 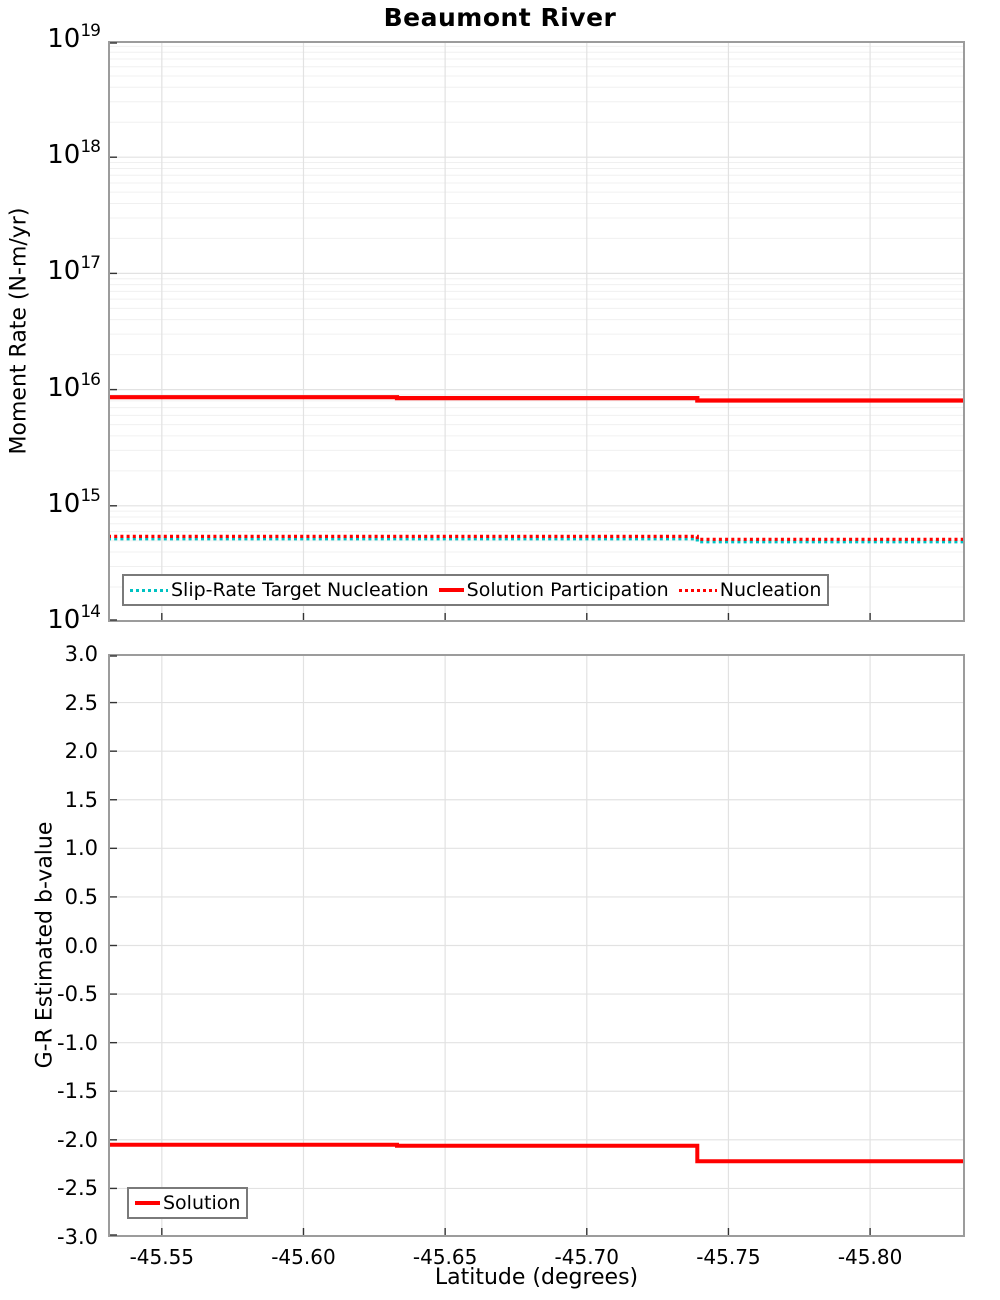 What do you see at coordinates (77, 1042) in the screenshot?
I see `y-tick-label: -1.0` at bounding box center [77, 1042].